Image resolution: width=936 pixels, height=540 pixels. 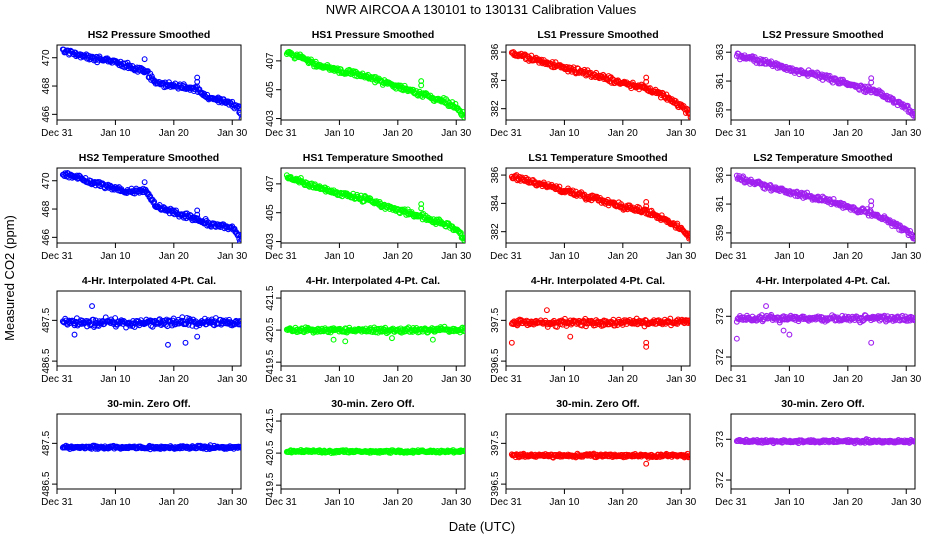 What do you see at coordinates (720, 51) in the screenshot?
I see `y-tick-label: 363` at bounding box center [720, 51].